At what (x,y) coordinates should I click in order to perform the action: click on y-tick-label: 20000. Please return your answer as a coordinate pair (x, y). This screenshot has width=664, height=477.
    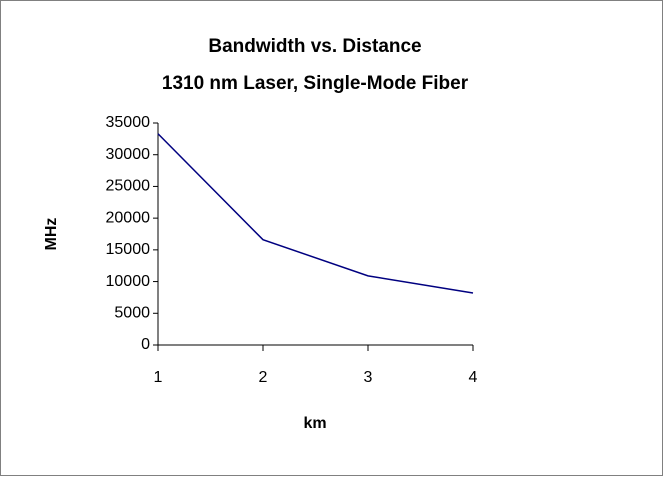
    Looking at the image, I should click on (128, 217).